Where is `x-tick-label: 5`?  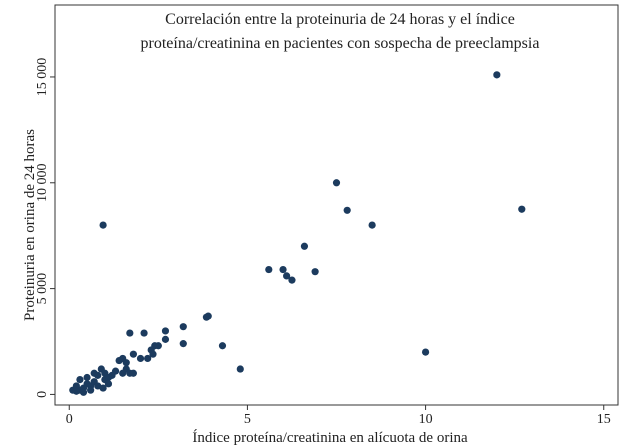 x-tick-label: 5 is located at coordinates (247, 419).